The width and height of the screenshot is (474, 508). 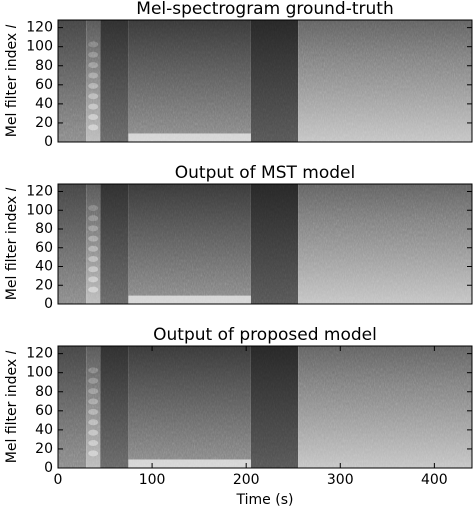 What do you see at coordinates (58, 480) in the screenshot?
I see `x-tick-label: 0` at bounding box center [58, 480].